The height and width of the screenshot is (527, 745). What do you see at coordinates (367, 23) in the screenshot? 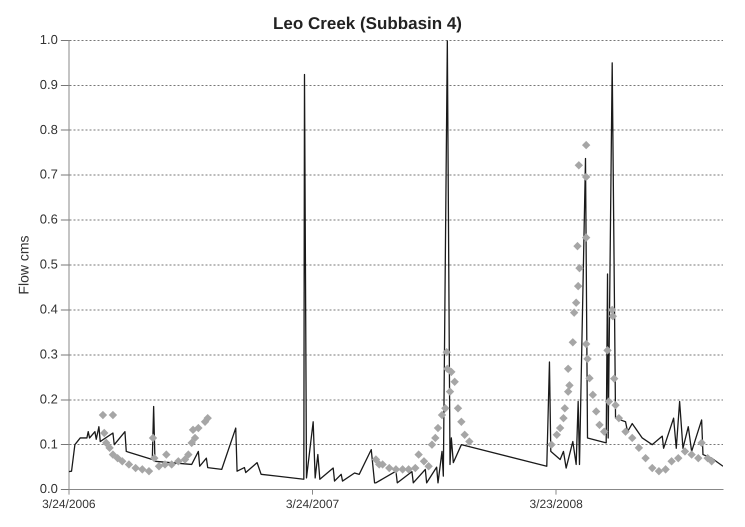
I see `chart-title: Leo Creek (Subbasin 4)` at bounding box center [367, 23].